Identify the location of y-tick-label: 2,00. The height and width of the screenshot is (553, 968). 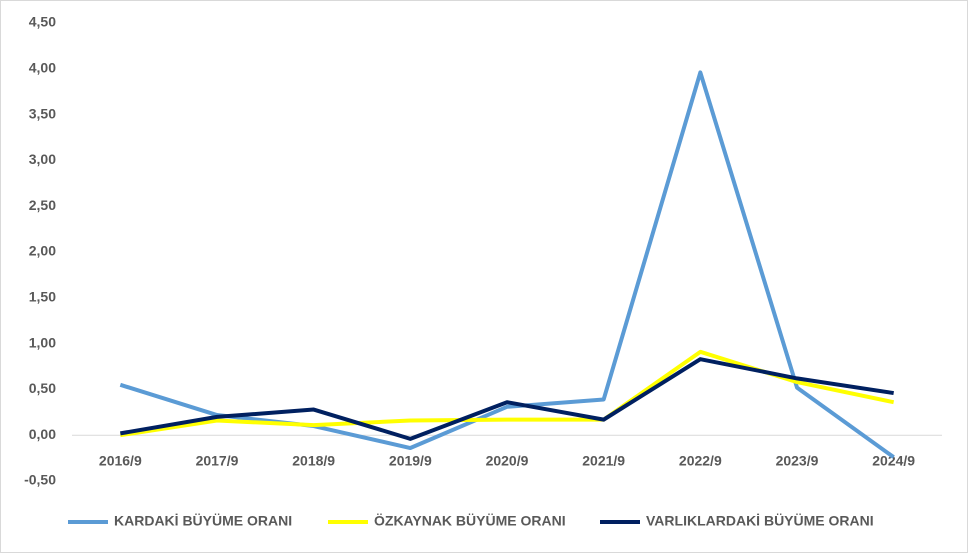
(42, 251).